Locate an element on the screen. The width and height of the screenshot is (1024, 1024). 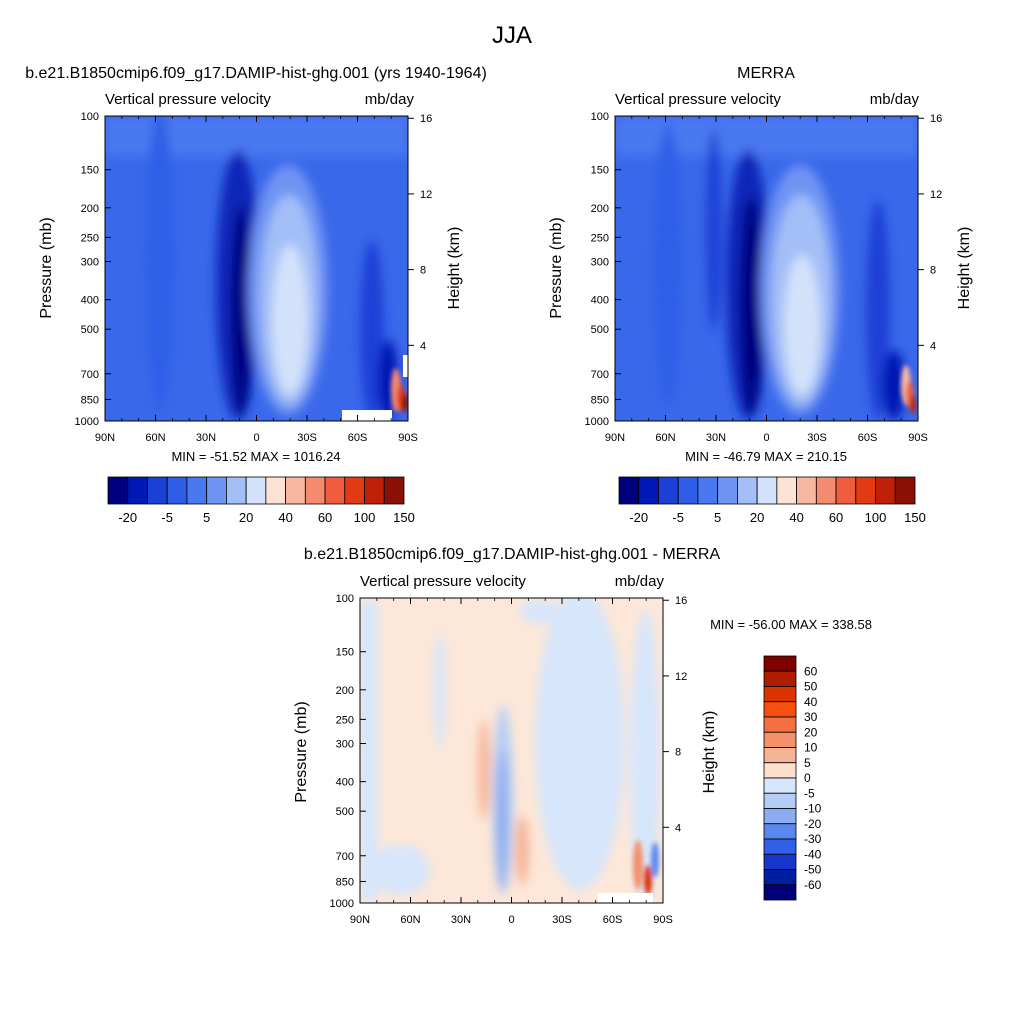
colorbar-label: -5 is located at coordinates (678, 517).